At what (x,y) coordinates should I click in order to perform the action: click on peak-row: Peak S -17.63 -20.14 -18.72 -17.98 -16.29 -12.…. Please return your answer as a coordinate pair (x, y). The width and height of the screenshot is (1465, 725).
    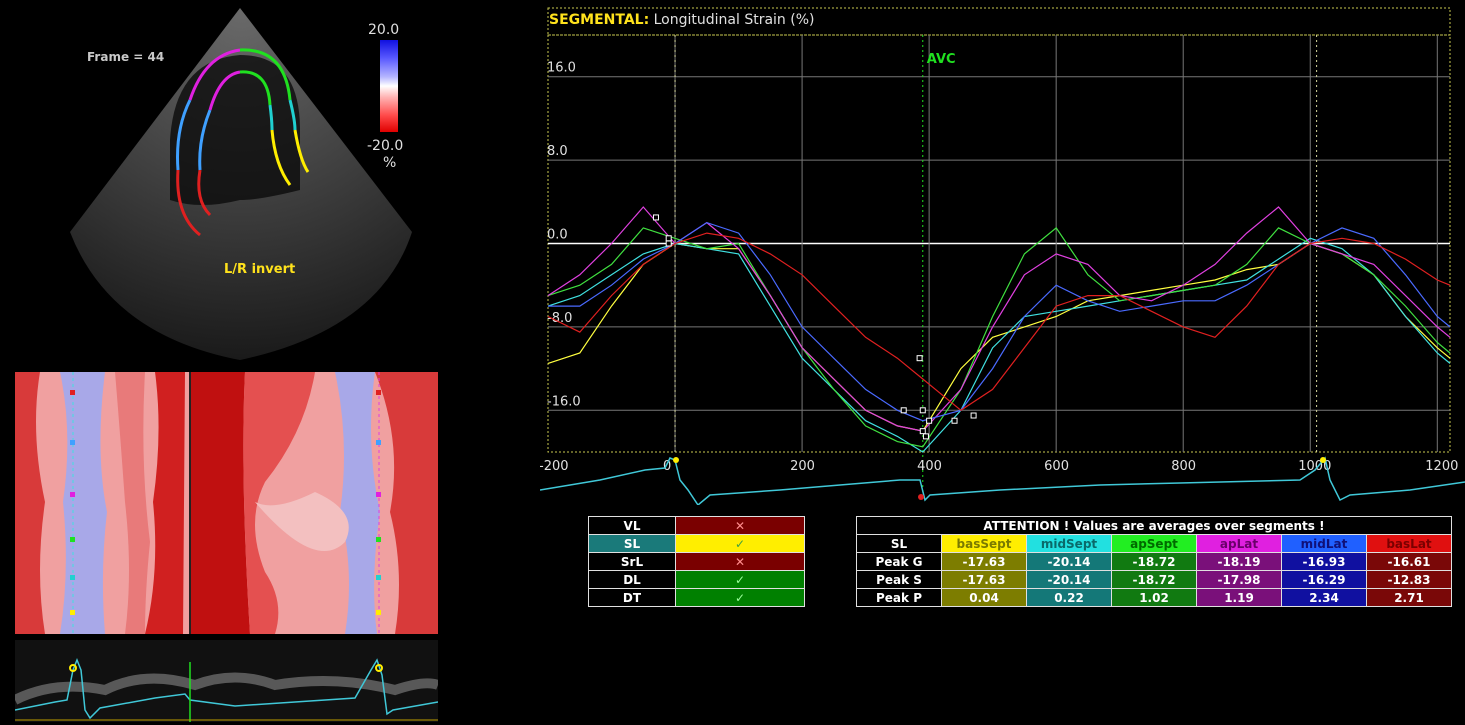
    Looking at the image, I should click on (1154, 579).